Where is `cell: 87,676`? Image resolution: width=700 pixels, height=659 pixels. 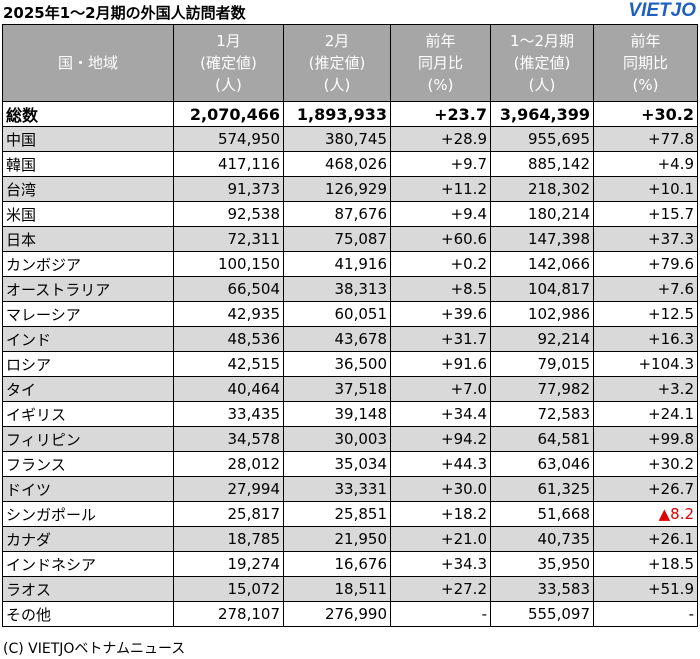
cell: 87,676 is located at coordinates (337, 214).